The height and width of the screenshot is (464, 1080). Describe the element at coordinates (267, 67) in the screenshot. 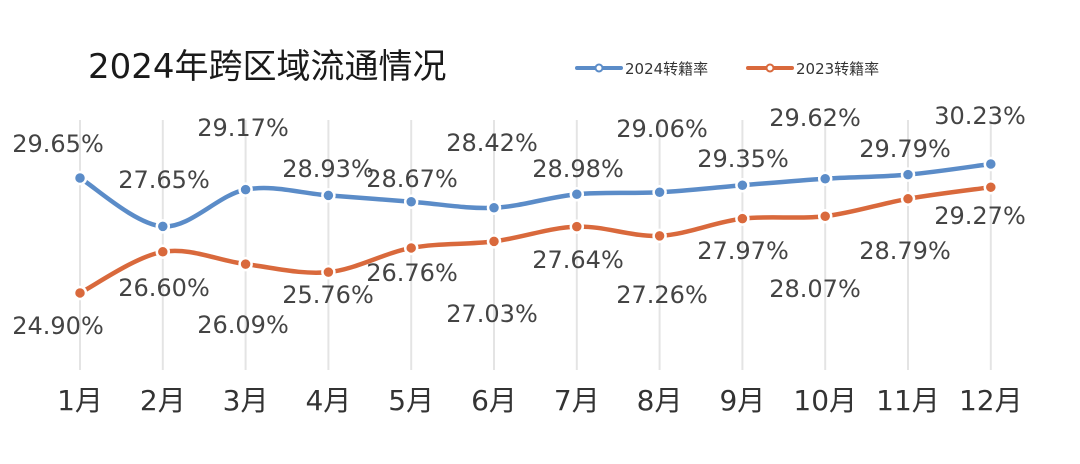

I see `chart-title: 2024年跨区域流通情况` at that location.